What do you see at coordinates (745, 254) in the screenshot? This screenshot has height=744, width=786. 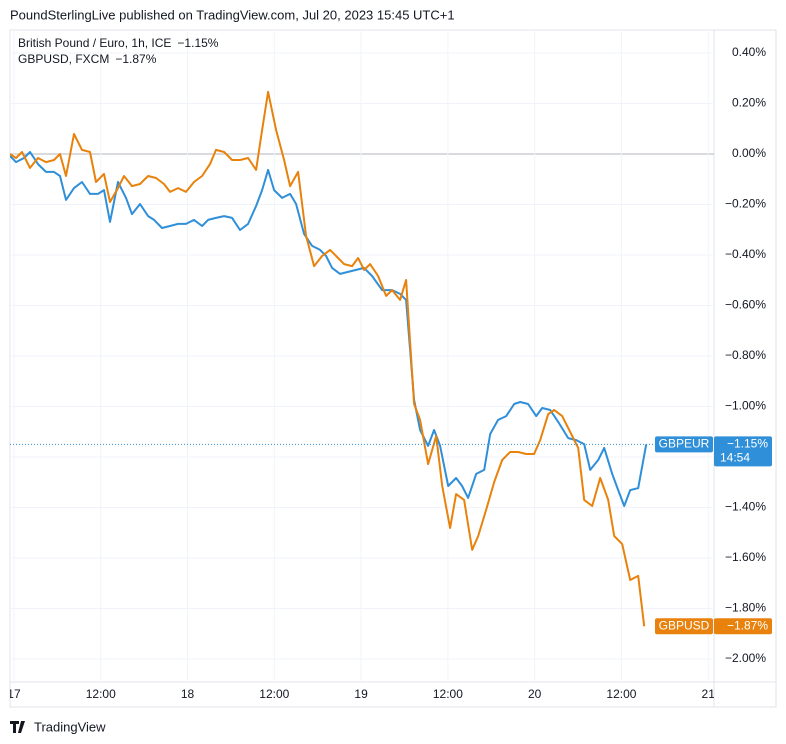 I see `y-tick-label: −0.40%` at bounding box center [745, 254].